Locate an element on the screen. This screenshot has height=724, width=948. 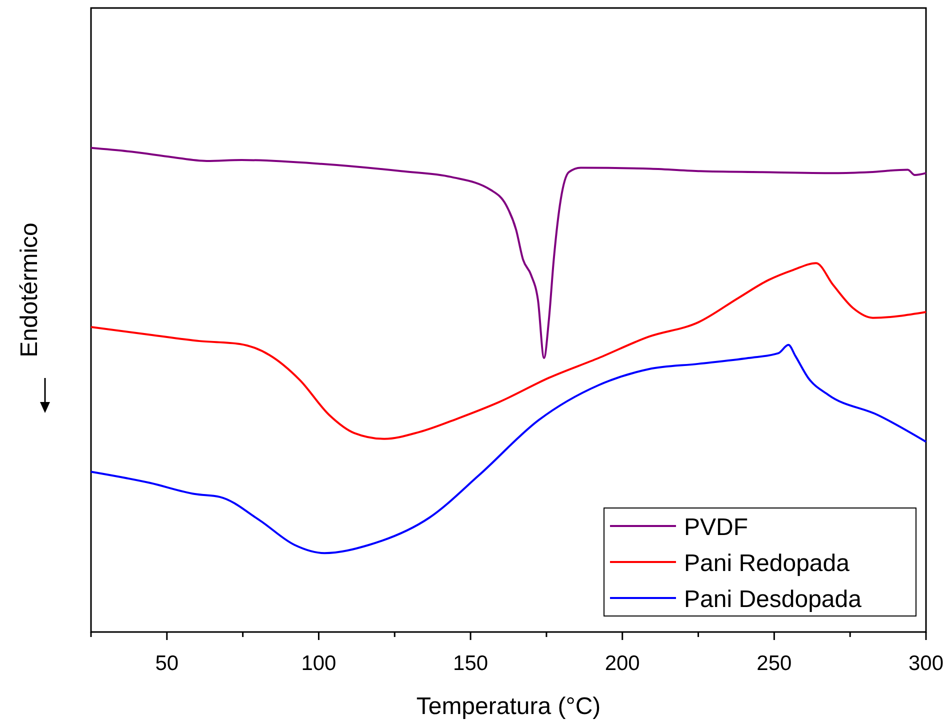
x-tick-label: 250 is located at coordinates (774, 663).